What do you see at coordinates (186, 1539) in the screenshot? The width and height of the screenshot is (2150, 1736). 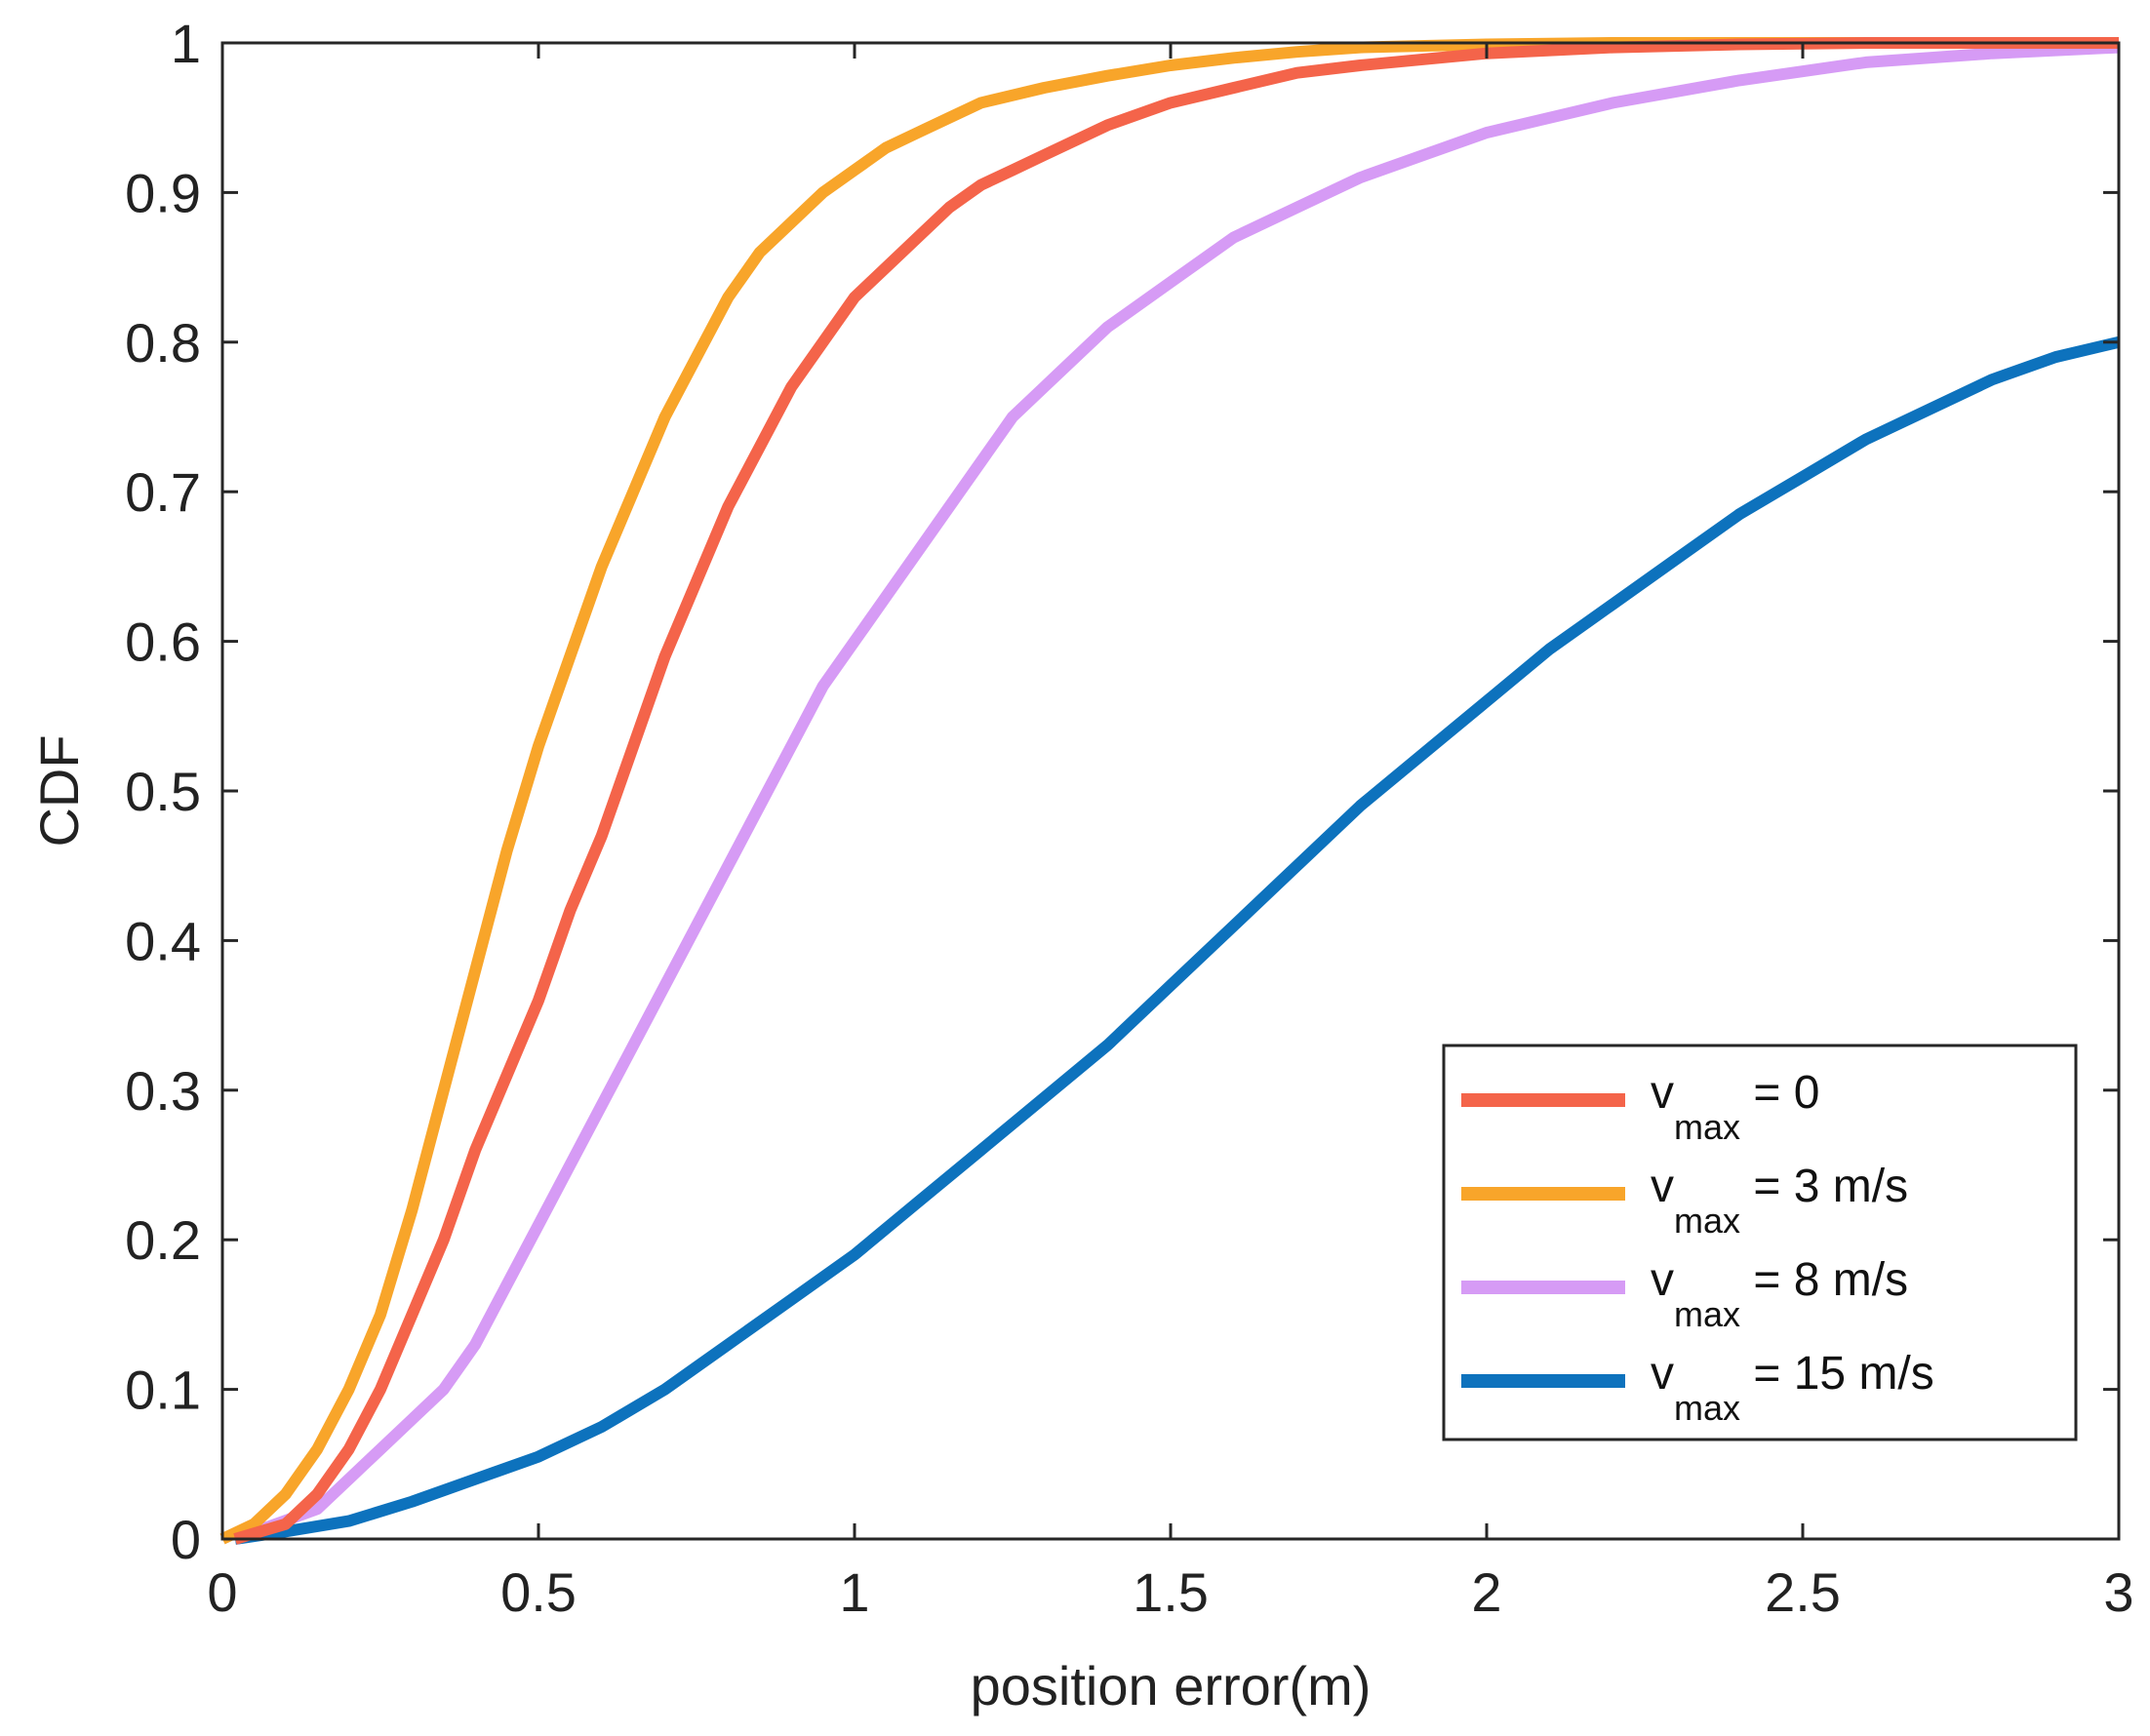 I see `y-tick-label-0: 0` at bounding box center [186, 1539].